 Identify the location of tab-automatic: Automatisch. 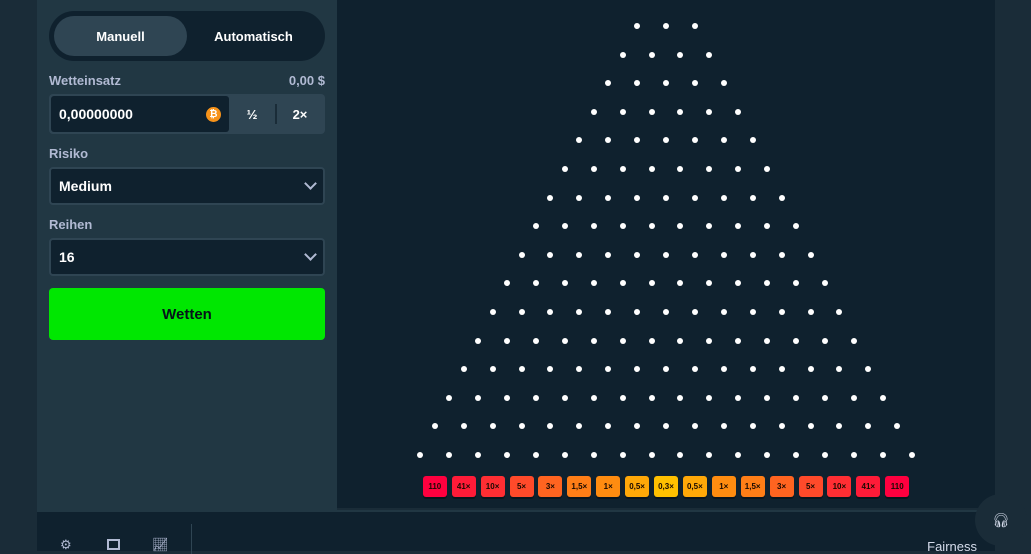
(253, 36).